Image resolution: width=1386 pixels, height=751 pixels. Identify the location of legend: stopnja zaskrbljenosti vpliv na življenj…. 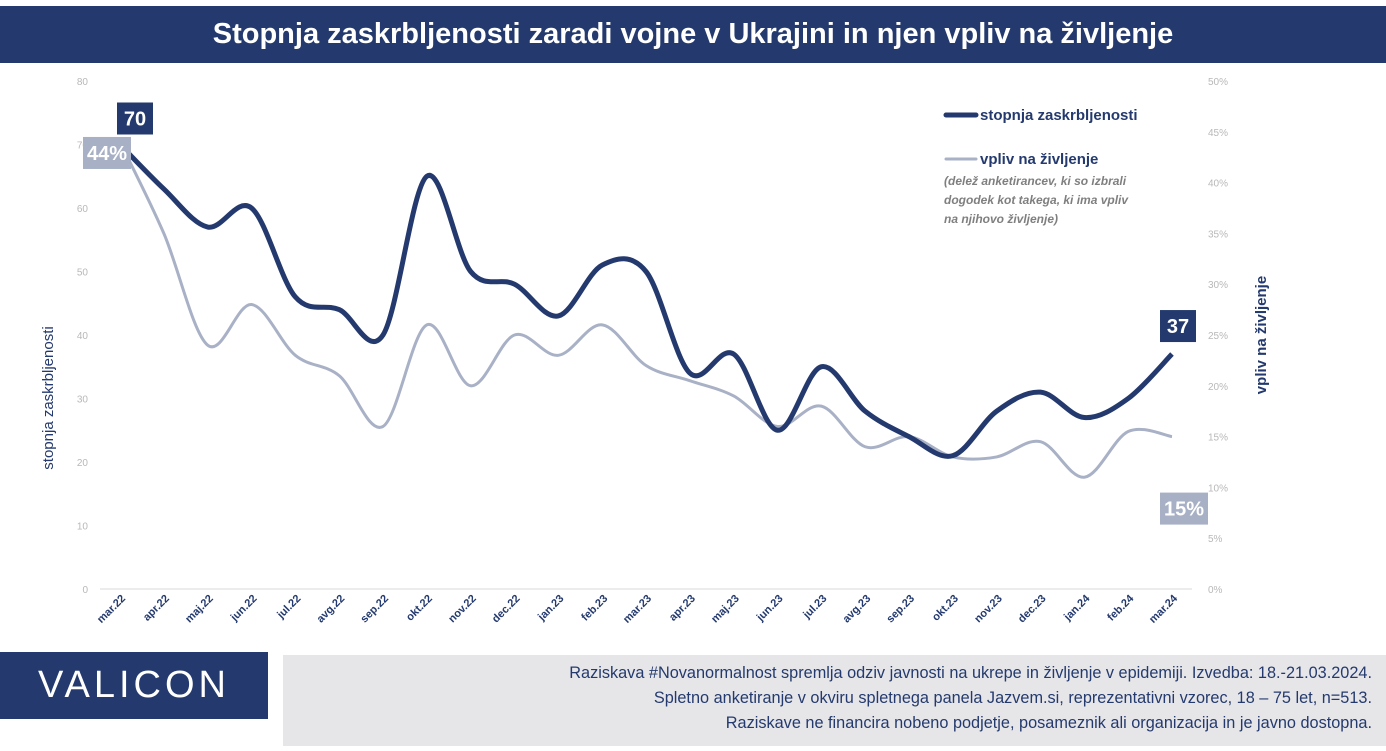
(1040, 166).